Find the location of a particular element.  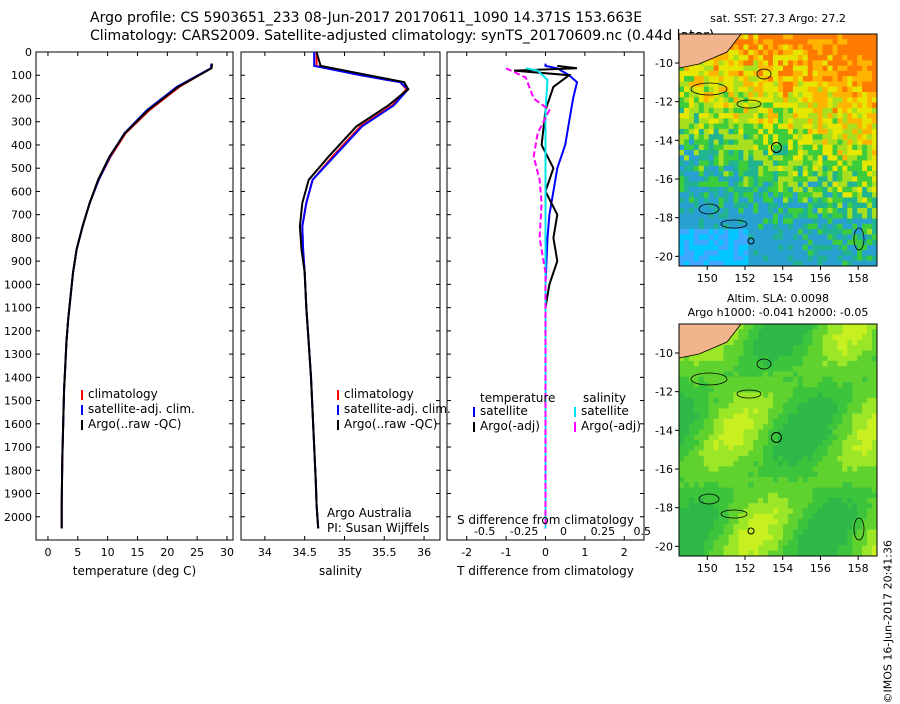

map-y-tick-label: -20 is located at coordinates (664, 546).